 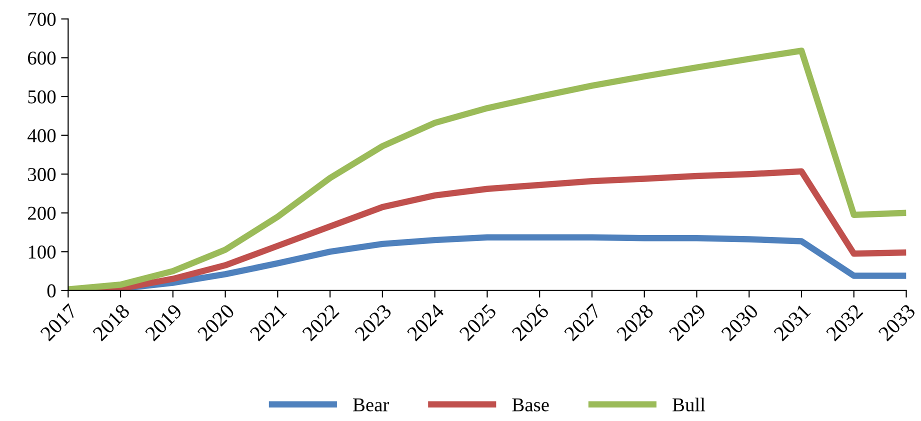 I want to click on legend-label: Base, so click(x=530, y=405).